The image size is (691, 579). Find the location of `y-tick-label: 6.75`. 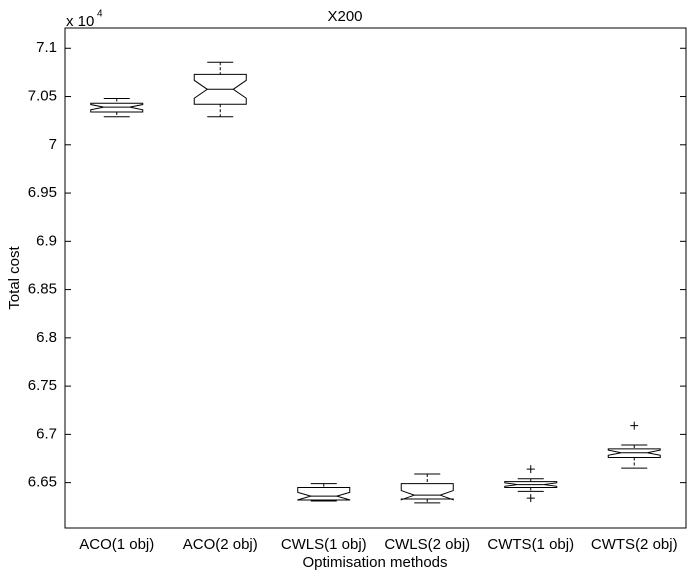

y-tick-label: 6.75 is located at coordinates (42, 385).